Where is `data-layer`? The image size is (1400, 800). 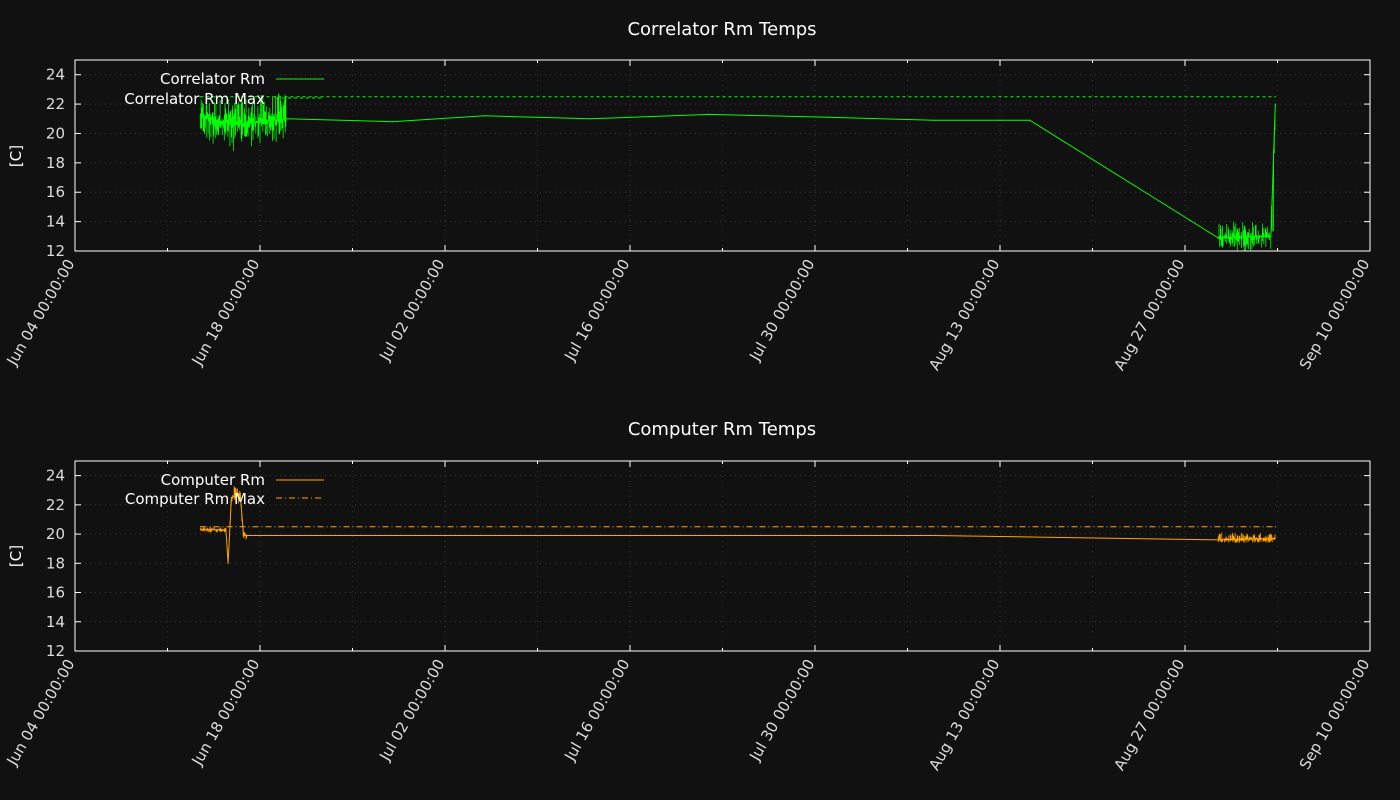 data-layer is located at coordinates (737, 525).